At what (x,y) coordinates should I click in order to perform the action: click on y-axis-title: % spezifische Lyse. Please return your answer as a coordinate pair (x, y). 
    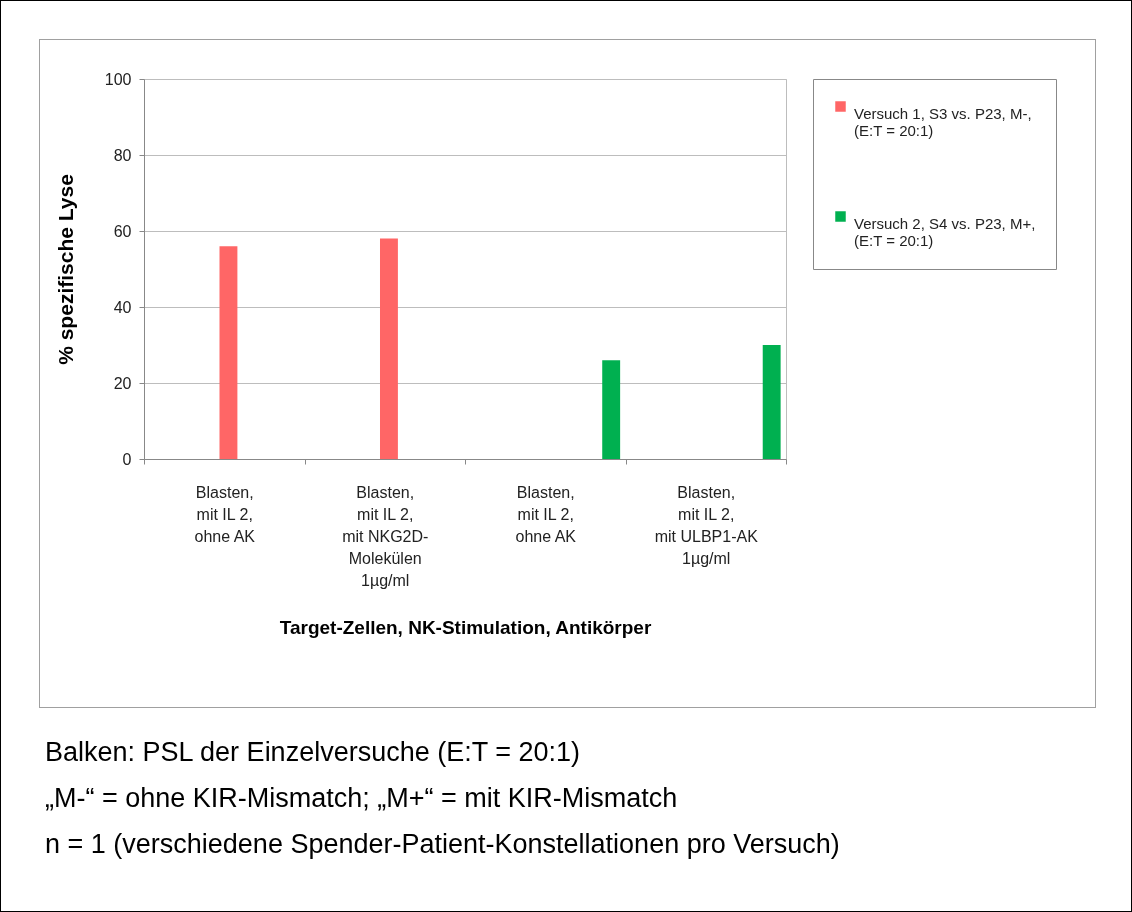
    Looking at the image, I should click on (65, 269).